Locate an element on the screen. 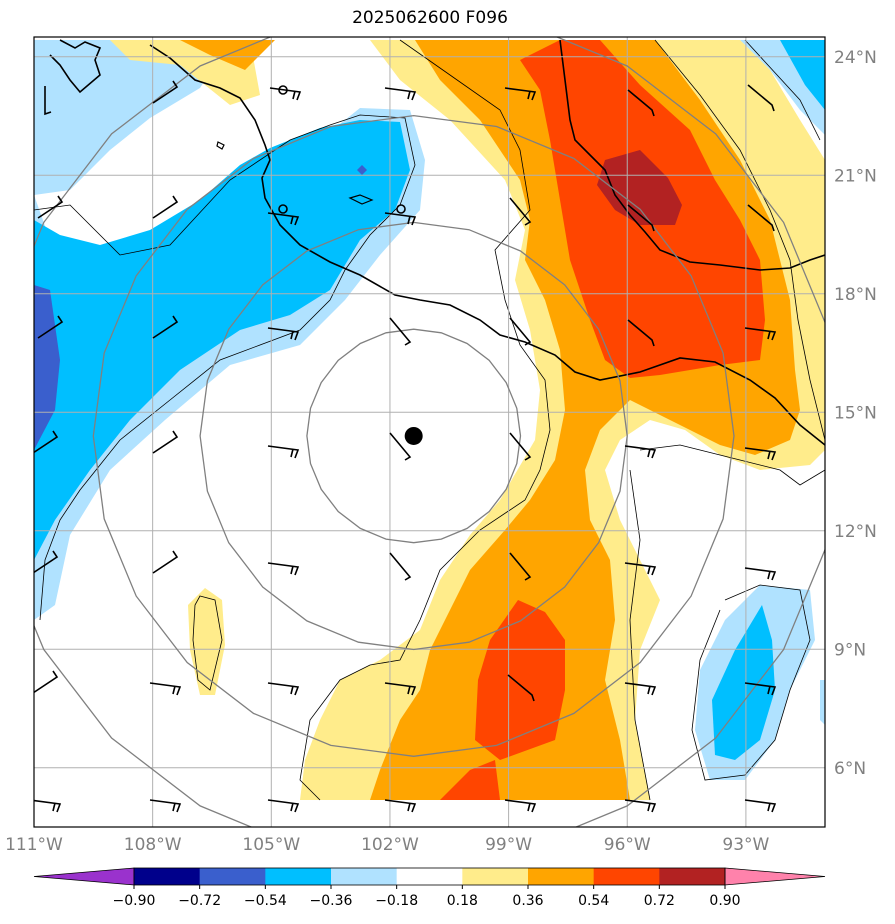  lon-tick-label: 108°W is located at coordinates (153, 845).